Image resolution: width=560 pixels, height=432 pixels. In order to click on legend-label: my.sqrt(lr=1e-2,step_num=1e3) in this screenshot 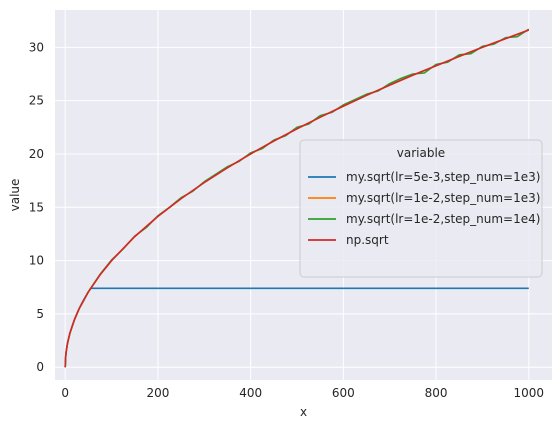, I will do `click(443, 198)`.